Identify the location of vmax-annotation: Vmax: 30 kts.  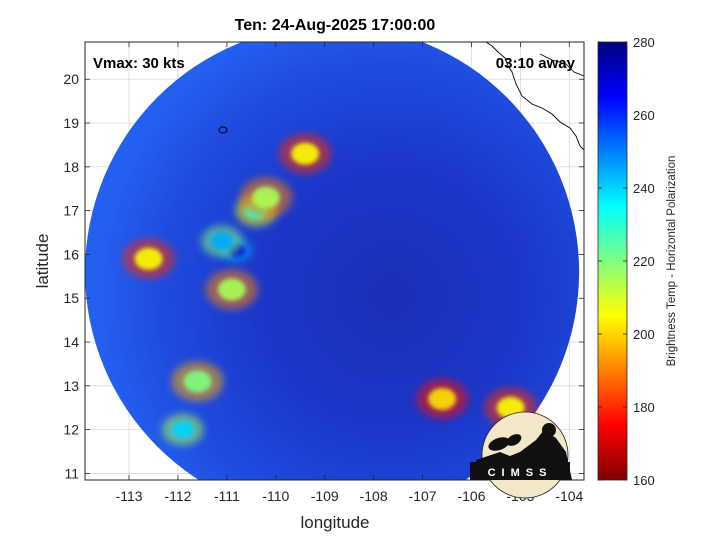
(139, 63).